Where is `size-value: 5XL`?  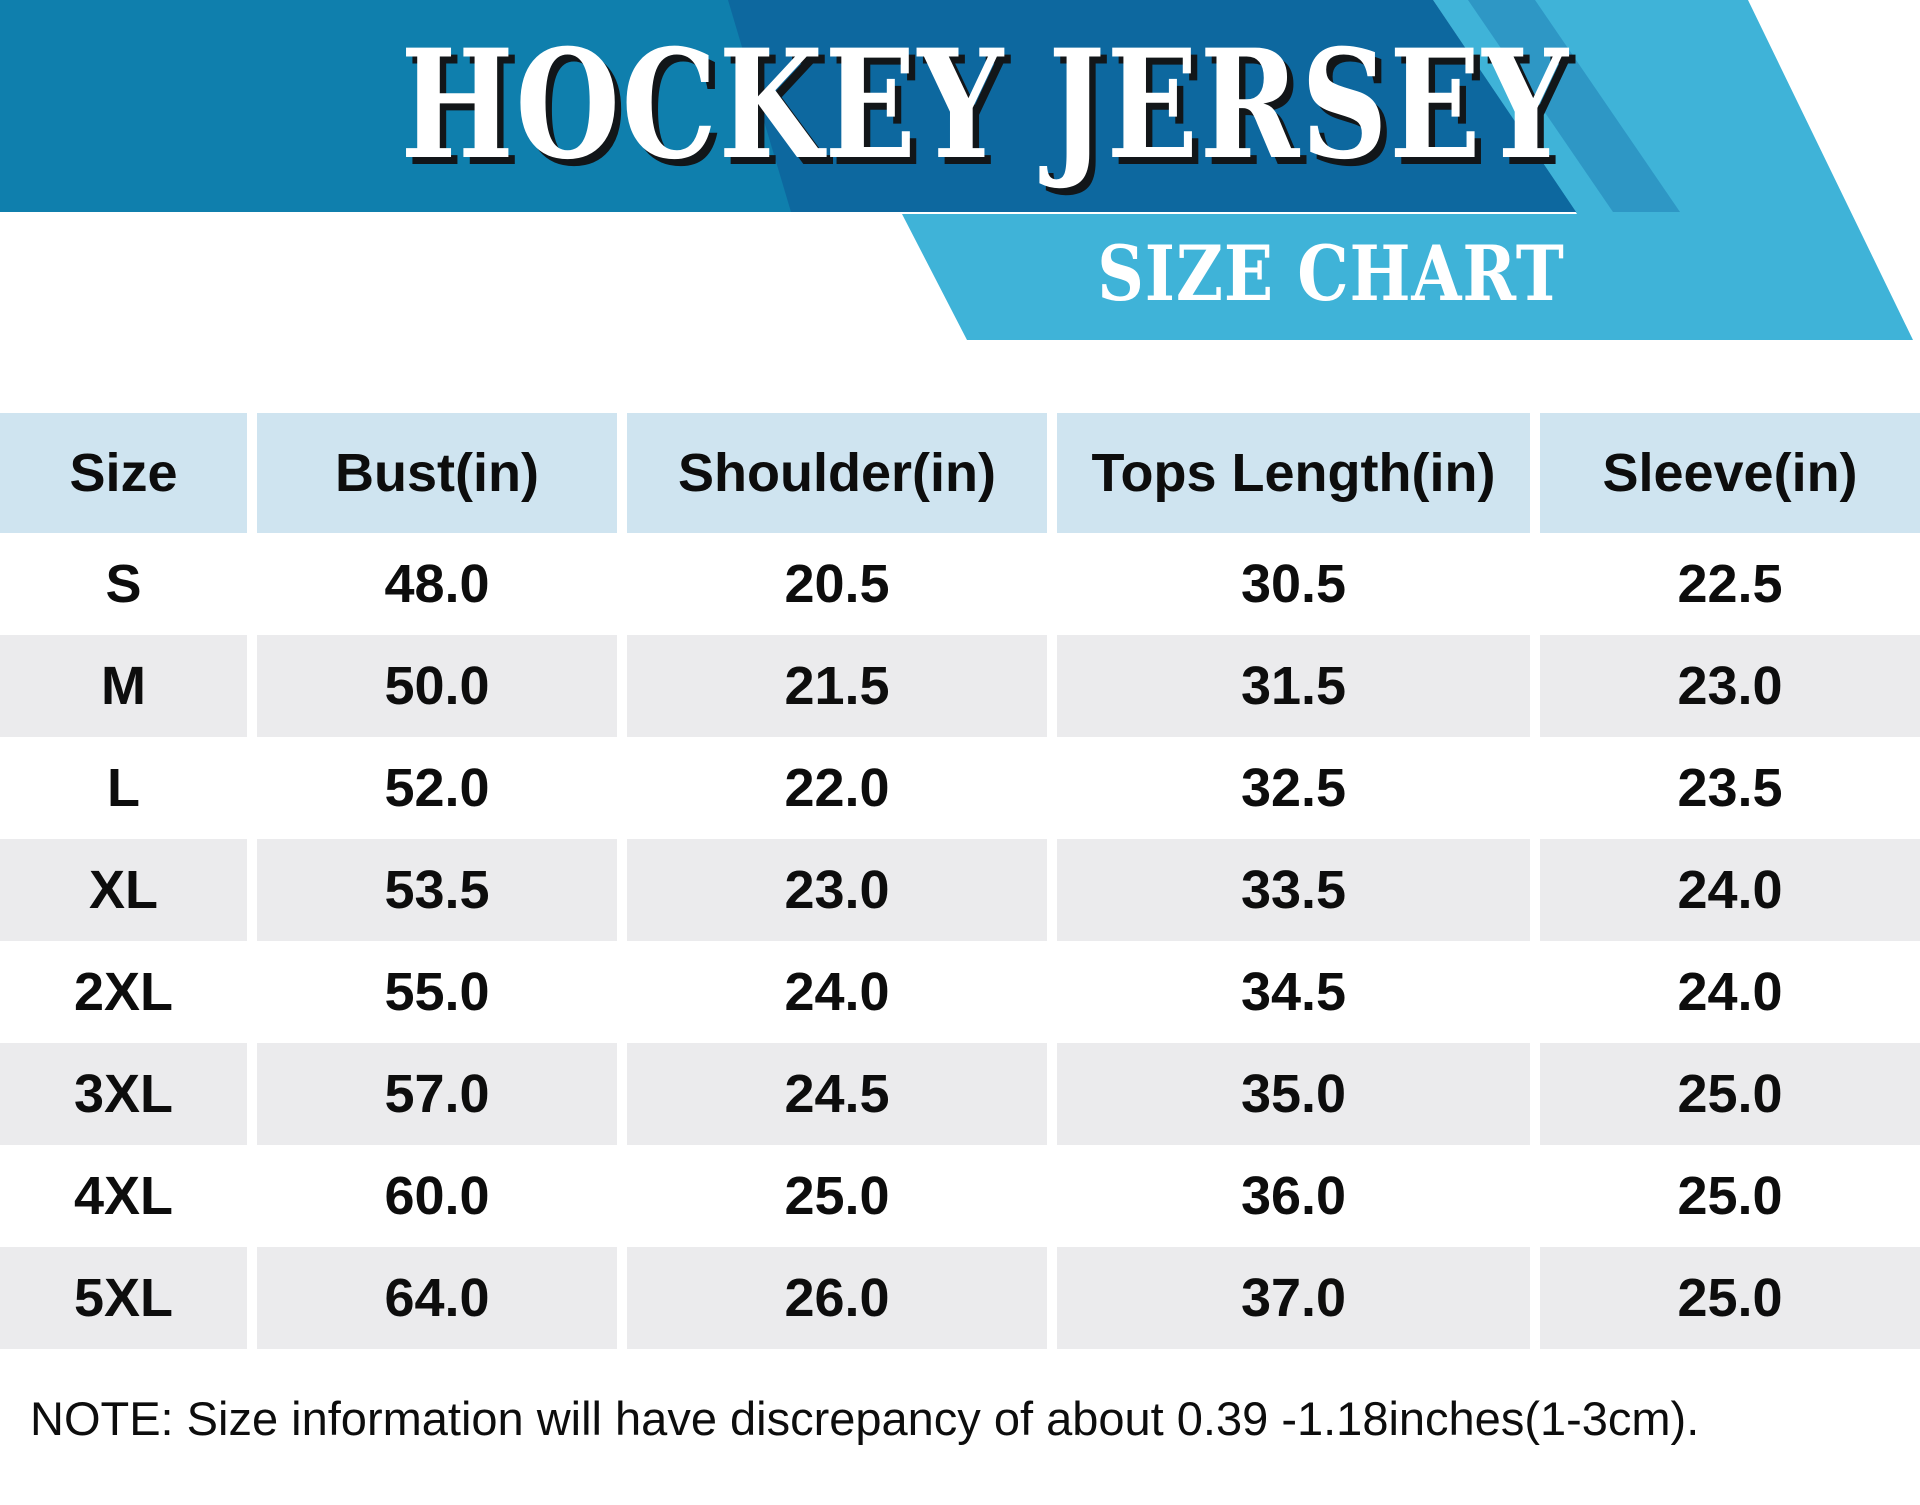 size-value: 5XL is located at coordinates (123, 1298).